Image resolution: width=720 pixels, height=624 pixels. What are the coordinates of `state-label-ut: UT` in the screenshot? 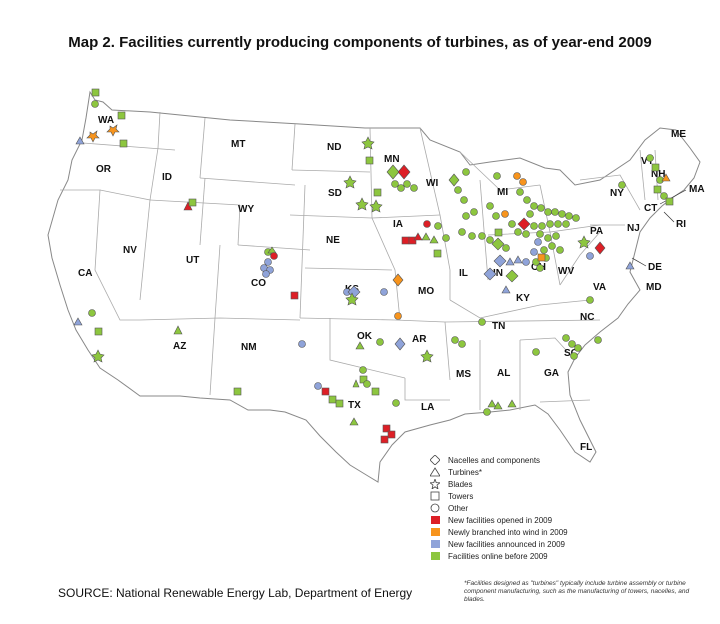 It's located at (192, 260).